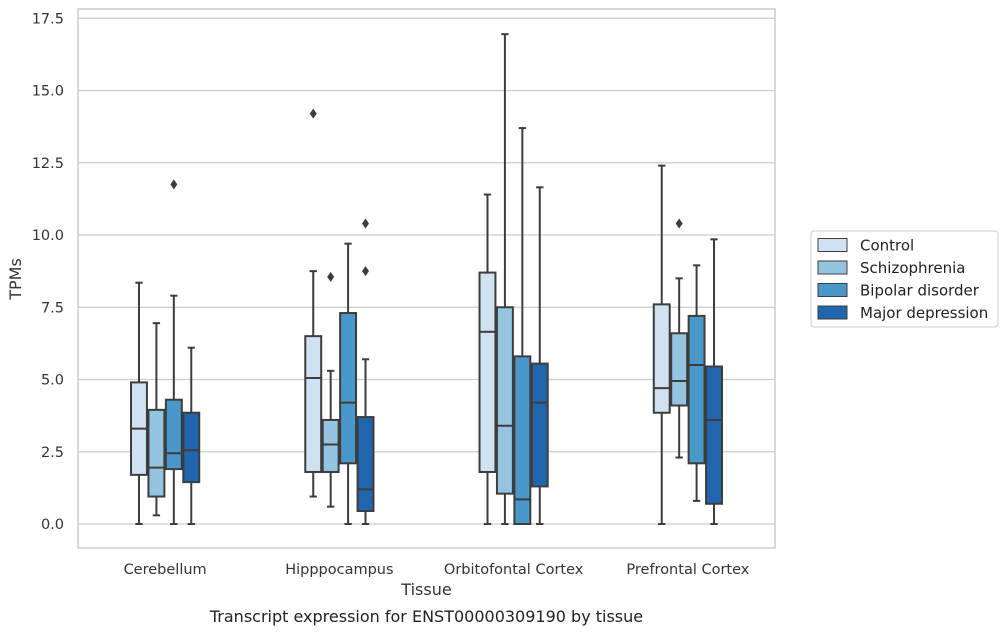 The width and height of the screenshot is (1007, 634). I want to click on y-tick-label: 15.0, so click(48, 92).